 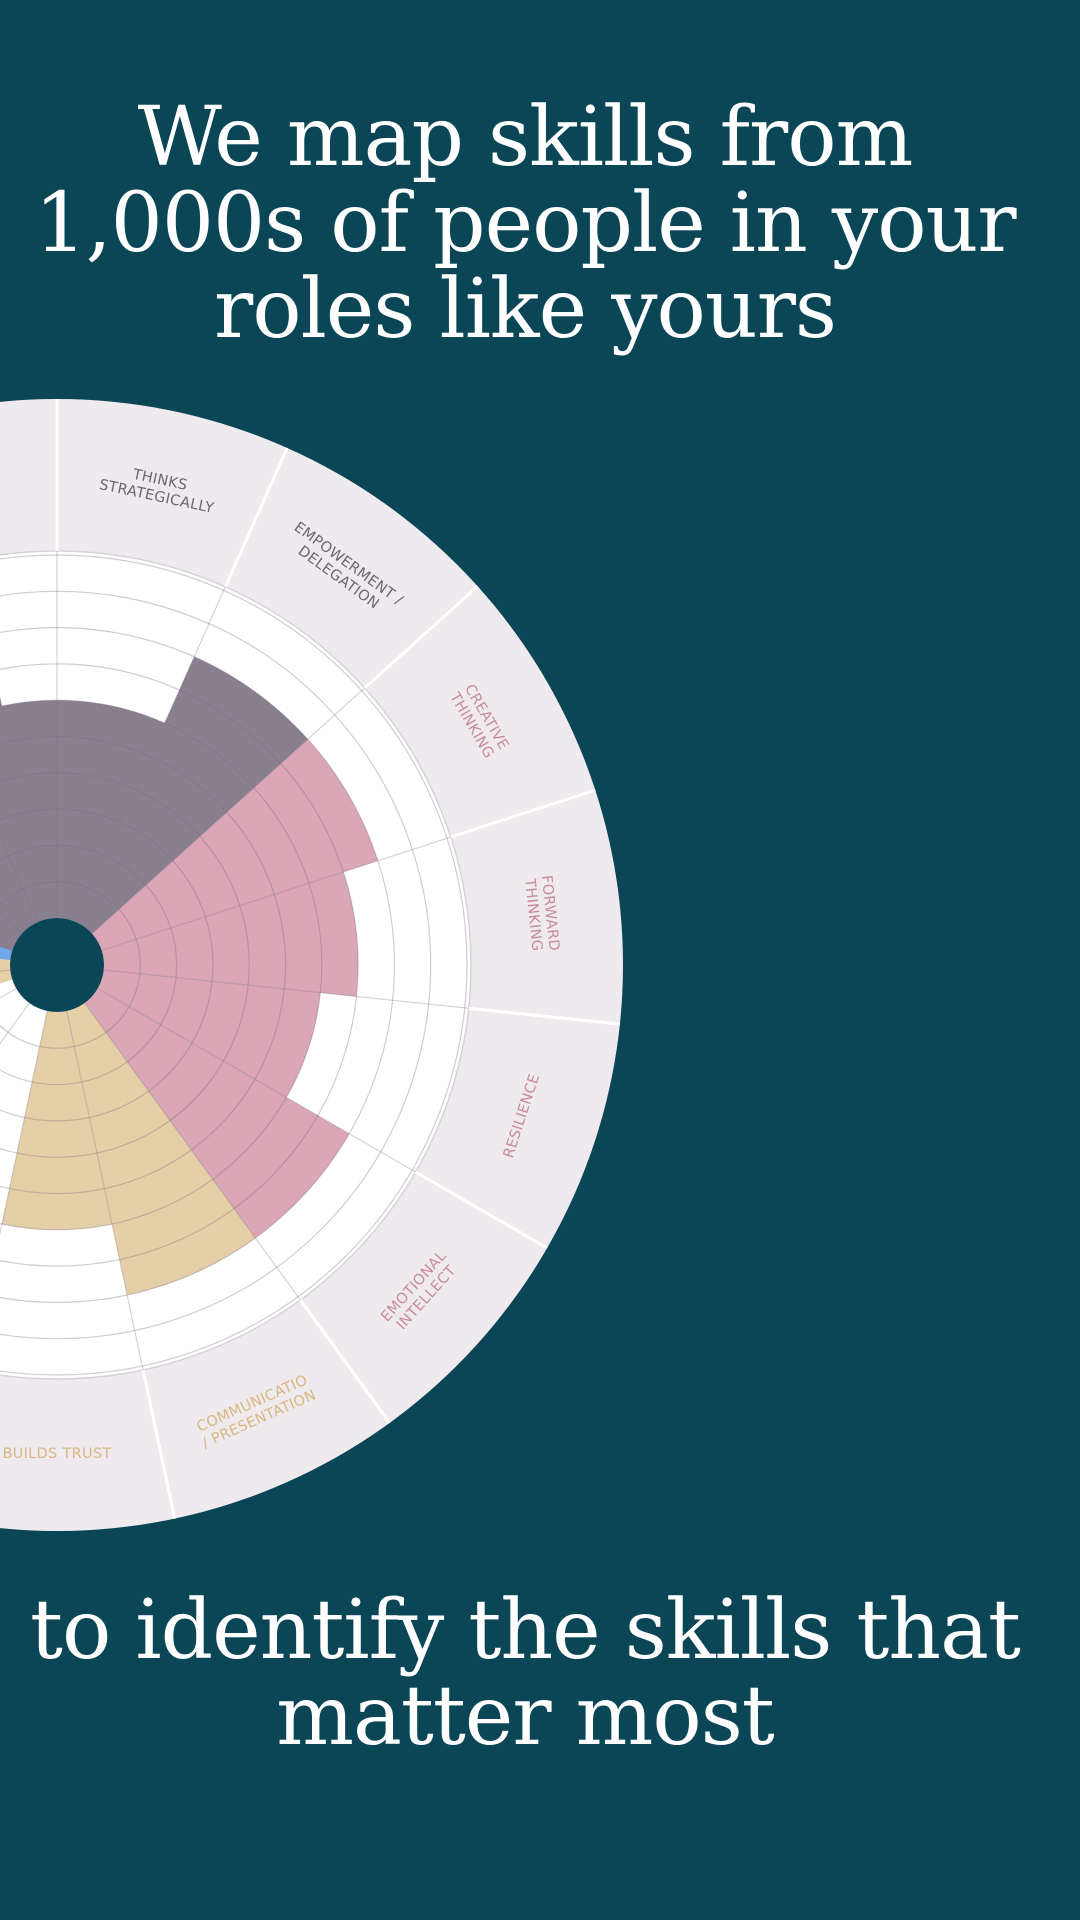 What do you see at coordinates (57, 965) in the screenshot?
I see `wheel-hub` at bounding box center [57, 965].